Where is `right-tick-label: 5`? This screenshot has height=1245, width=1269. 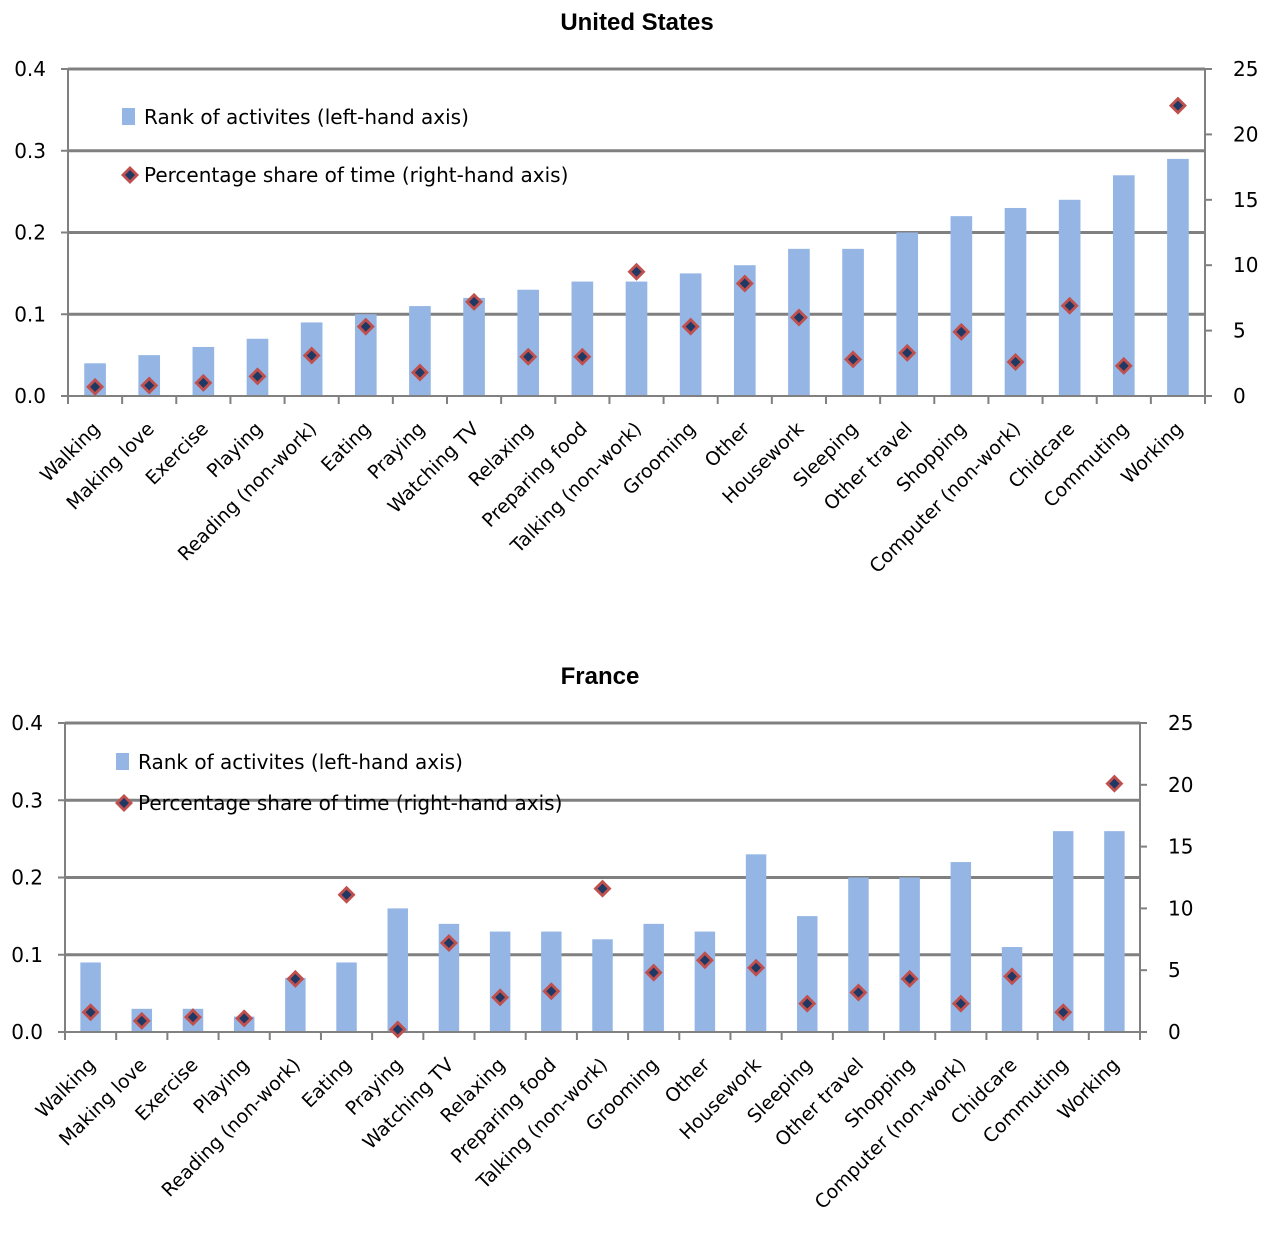 right-tick-label: 5 is located at coordinates (1239, 331).